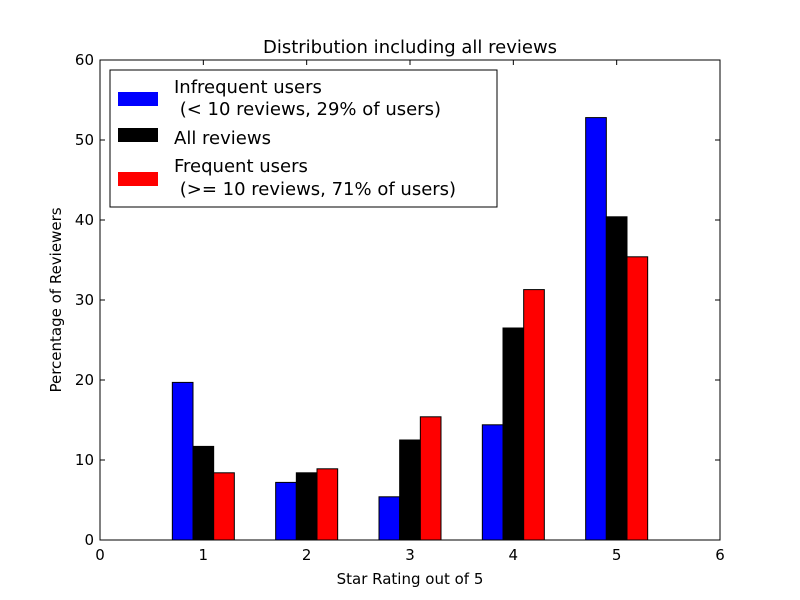 This screenshot has width=800, height=600. What do you see at coordinates (84, 140) in the screenshot?
I see `y-tick-label: 50` at bounding box center [84, 140].